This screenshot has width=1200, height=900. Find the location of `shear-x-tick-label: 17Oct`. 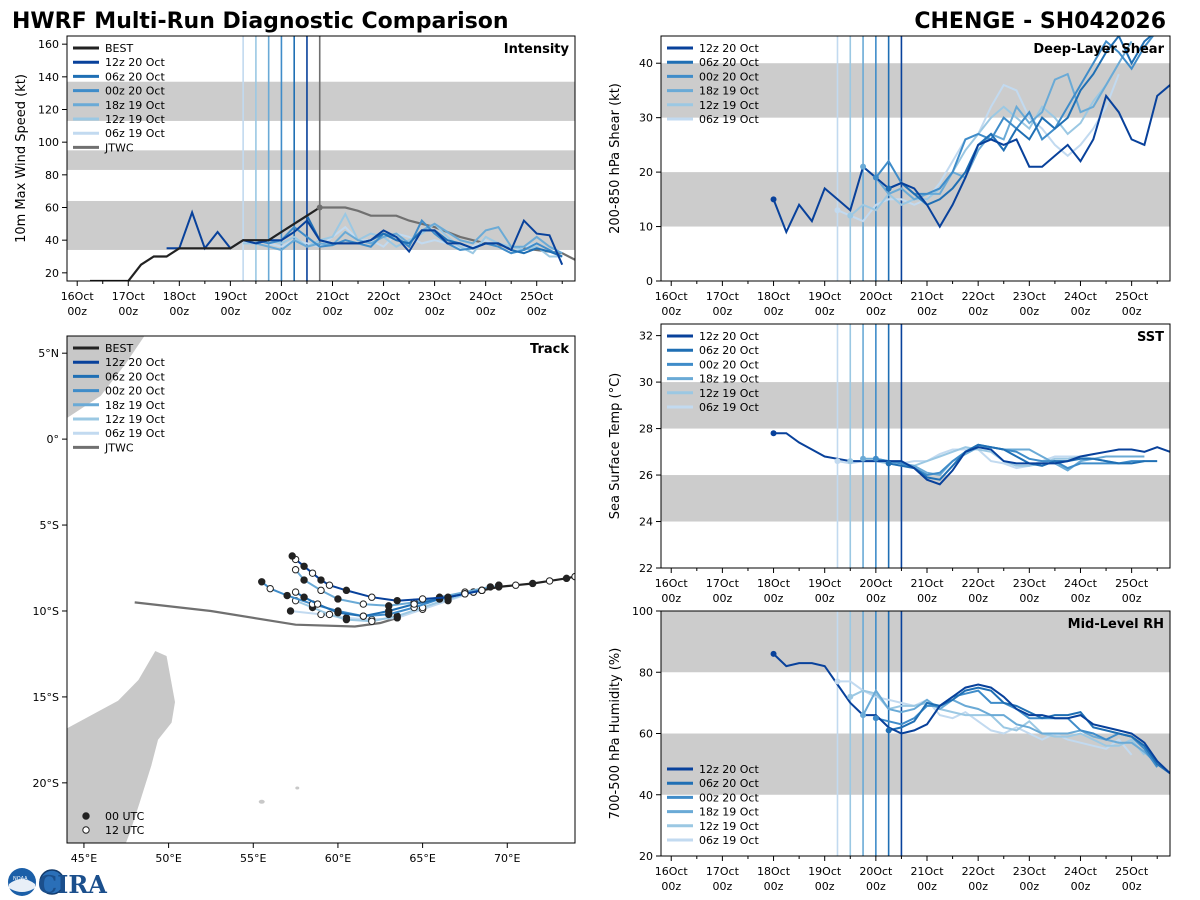

shear-x-tick-label: 17Oct is located at coordinates (723, 296).